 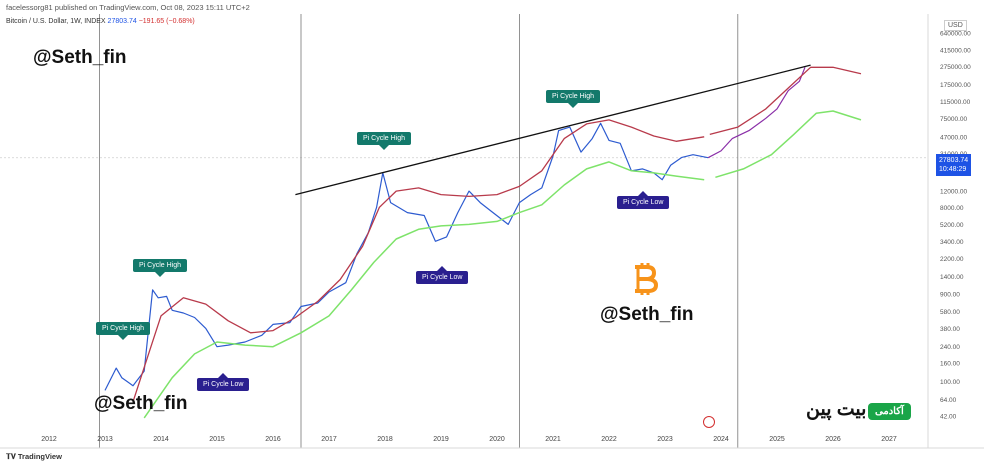 I want to click on series-upper-band-projection, so click(x=785, y=101).